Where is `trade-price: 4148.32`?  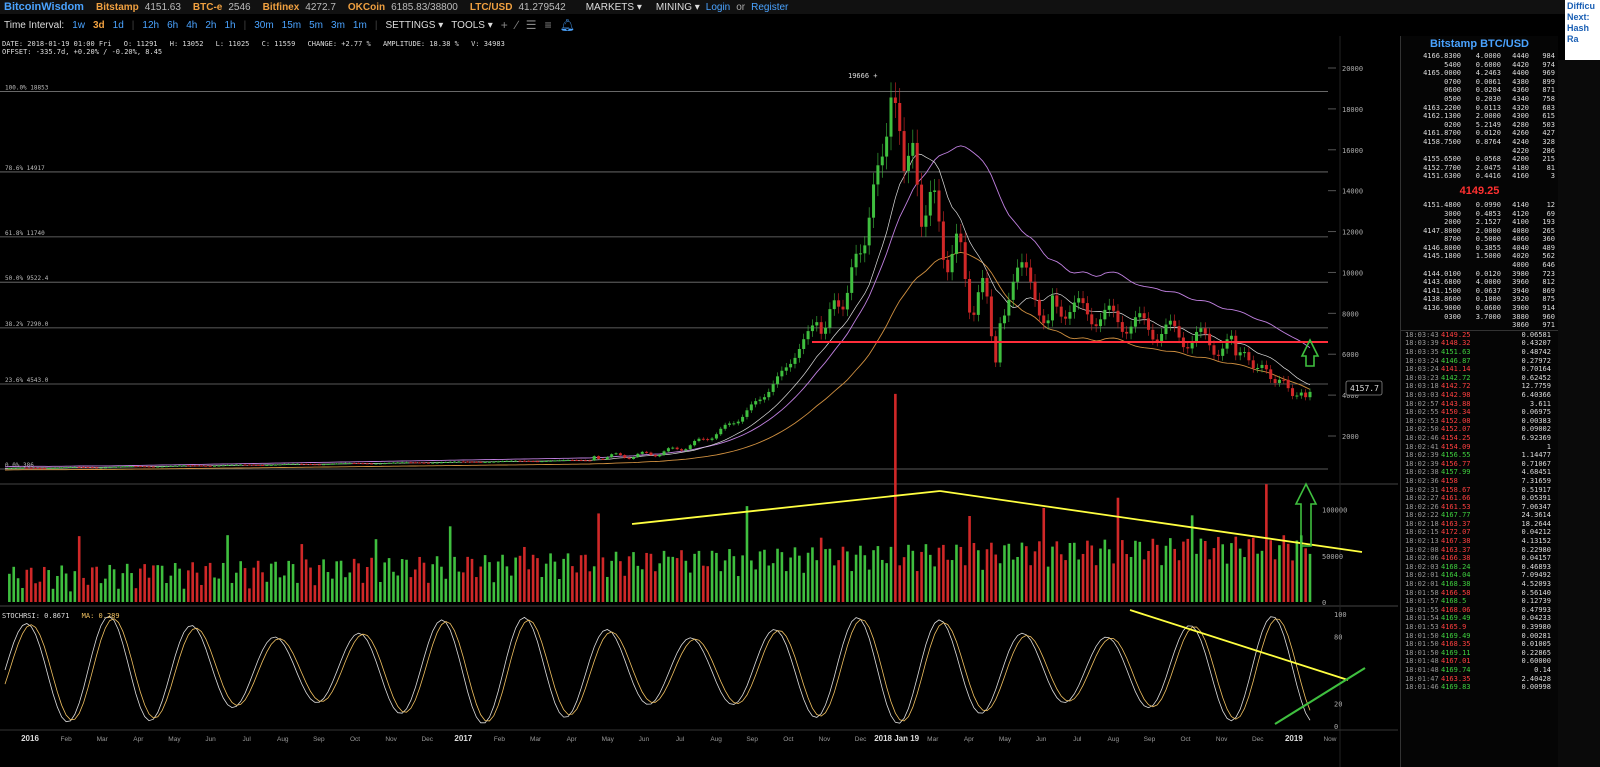 trade-price: 4148.32 is located at coordinates (1456, 343).